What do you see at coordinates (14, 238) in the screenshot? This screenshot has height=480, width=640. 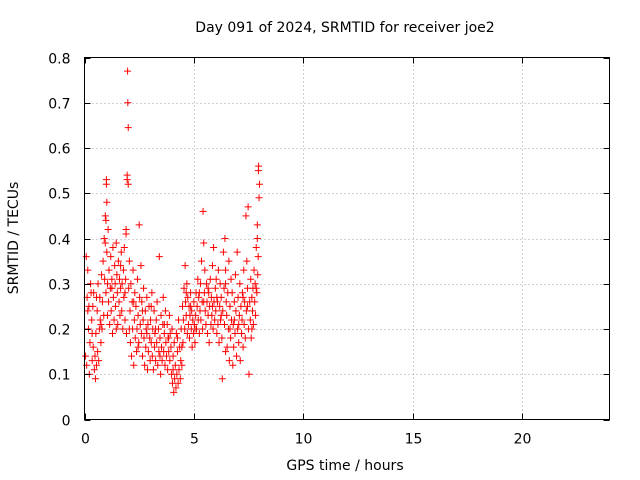 I see `y-axis-label: SRMTID / TECUs` at bounding box center [14, 238].